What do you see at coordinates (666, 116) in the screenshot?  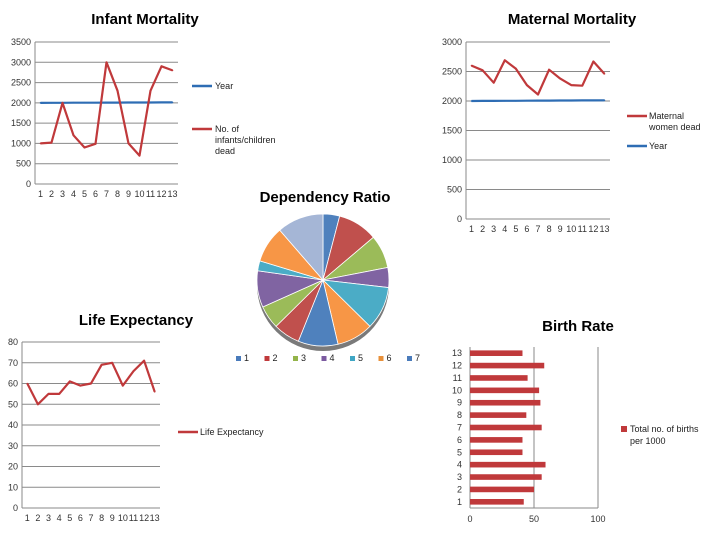 I see `legend-label-maternal-line1: Maternal` at bounding box center [666, 116].